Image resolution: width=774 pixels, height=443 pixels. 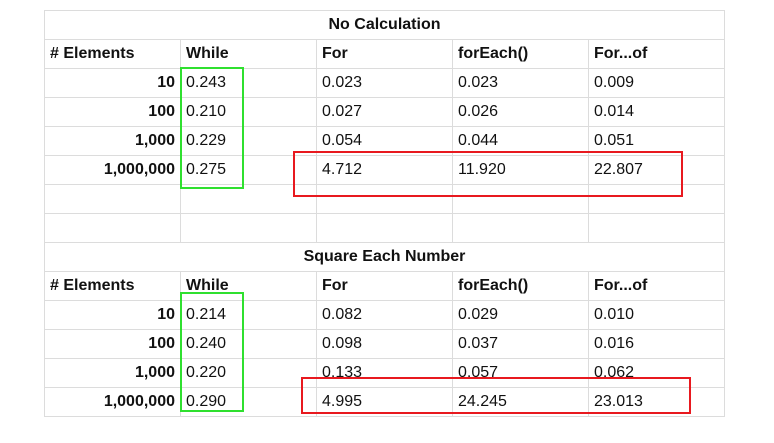 I want to click on for-cell: 0.098, so click(x=384, y=344).